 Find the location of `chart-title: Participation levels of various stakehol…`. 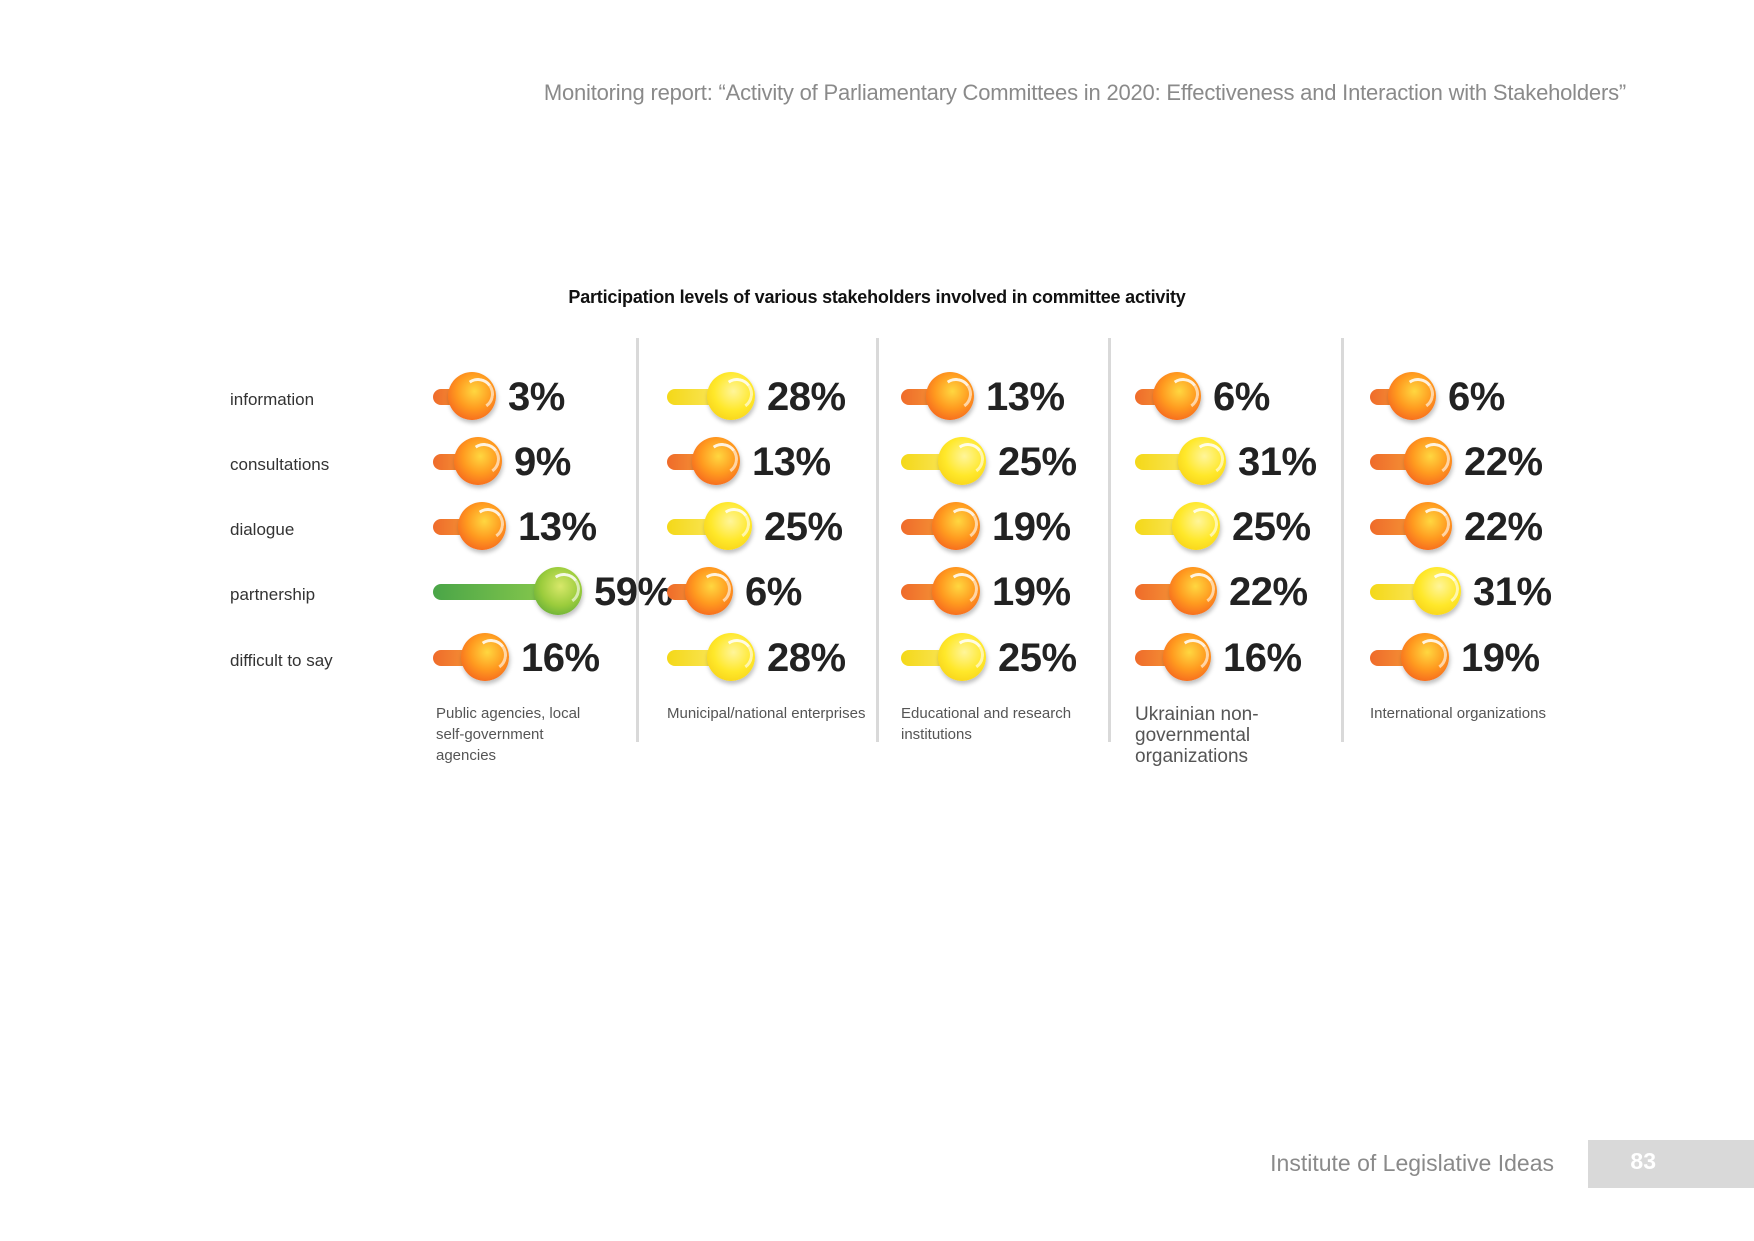

chart-title: Participation levels of various stakehol… is located at coordinates (877, 297).